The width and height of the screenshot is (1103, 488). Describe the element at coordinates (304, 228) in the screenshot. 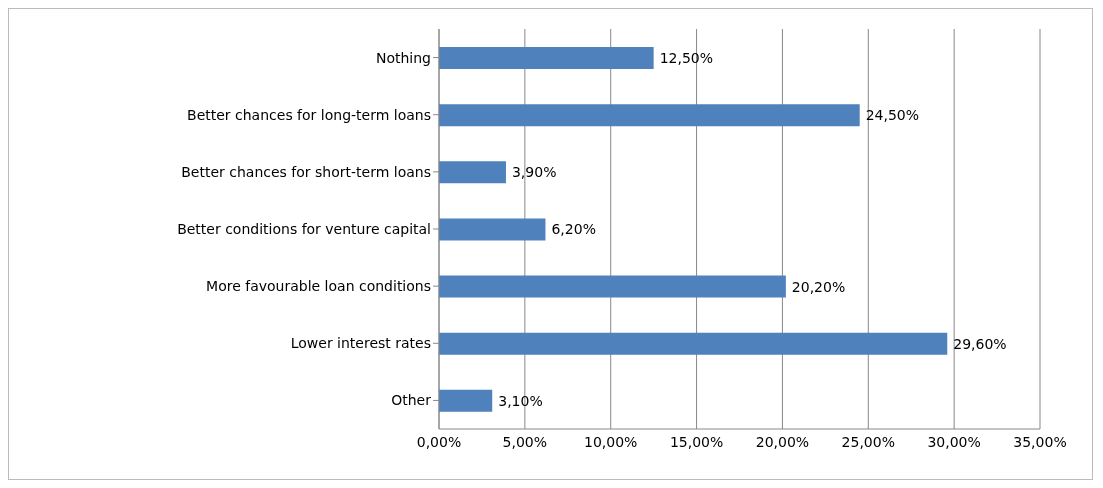

I see `y-tick-label: Better conditions for venture capital` at that location.